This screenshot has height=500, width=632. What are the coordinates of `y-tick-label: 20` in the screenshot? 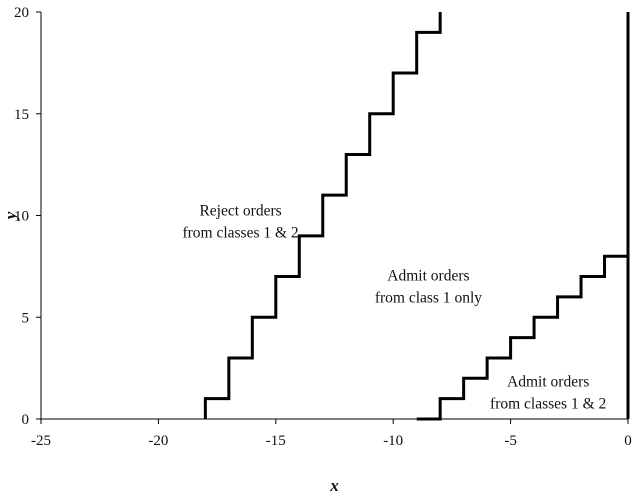 It's located at (21, 13).